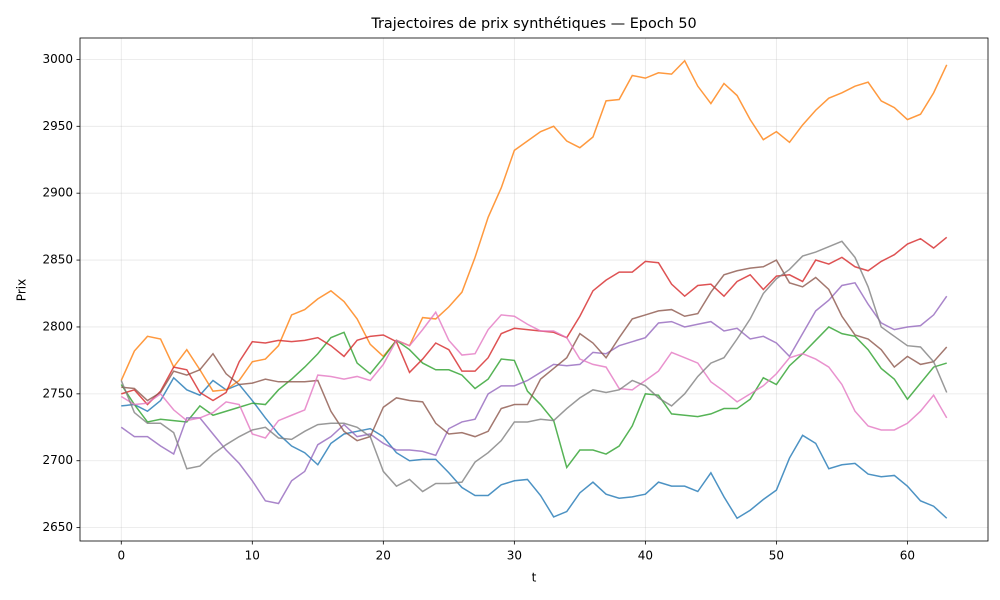 The image size is (1000, 600). What do you see at coordinates (57, 393) in the screenshot?
I see `y-tick-label: 2750` at bounding box center [57, 393].